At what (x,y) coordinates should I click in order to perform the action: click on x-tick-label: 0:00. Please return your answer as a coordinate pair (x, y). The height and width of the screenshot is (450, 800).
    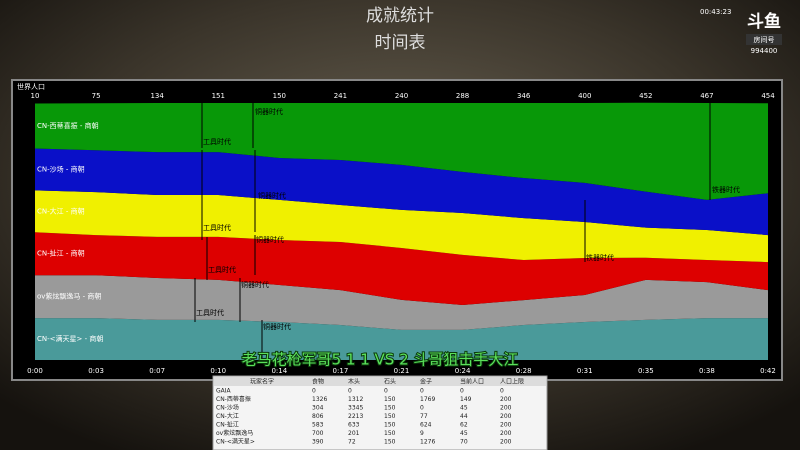
    Looking at the image, I should click on (35, 371).